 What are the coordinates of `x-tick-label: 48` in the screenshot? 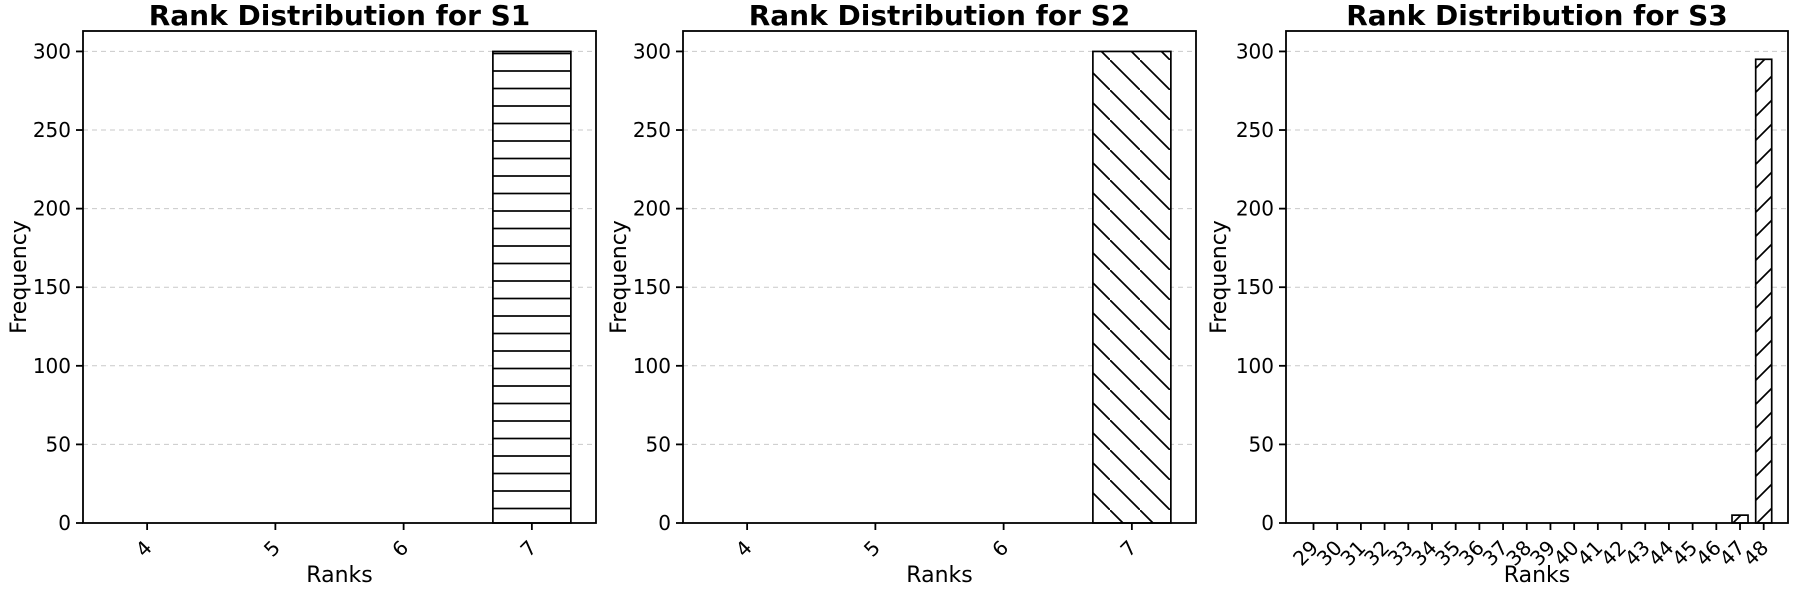 It's located at (1755, 553).